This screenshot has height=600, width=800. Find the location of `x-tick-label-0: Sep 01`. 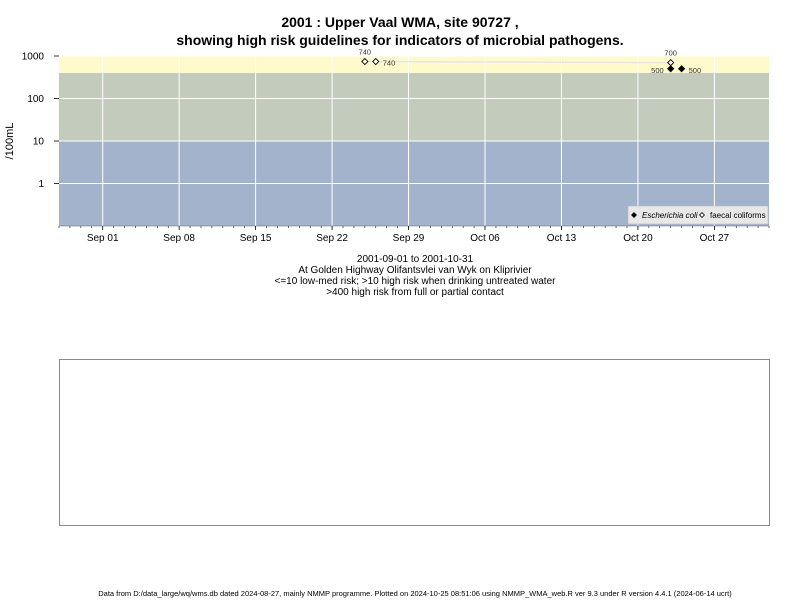

x-tick-label-0: Sep 01 is located at coordinates (103, 238).